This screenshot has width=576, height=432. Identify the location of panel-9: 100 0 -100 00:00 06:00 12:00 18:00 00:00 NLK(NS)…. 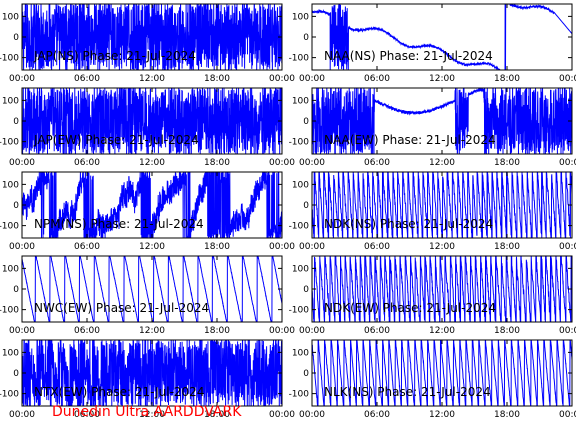
(432, 379).